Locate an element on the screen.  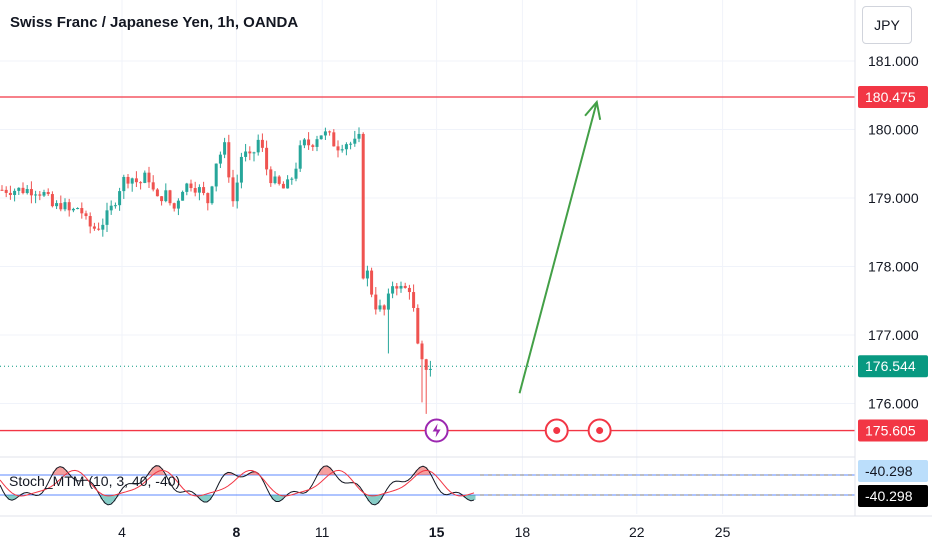
indicator-d-line is located at coordinates (237, 483).